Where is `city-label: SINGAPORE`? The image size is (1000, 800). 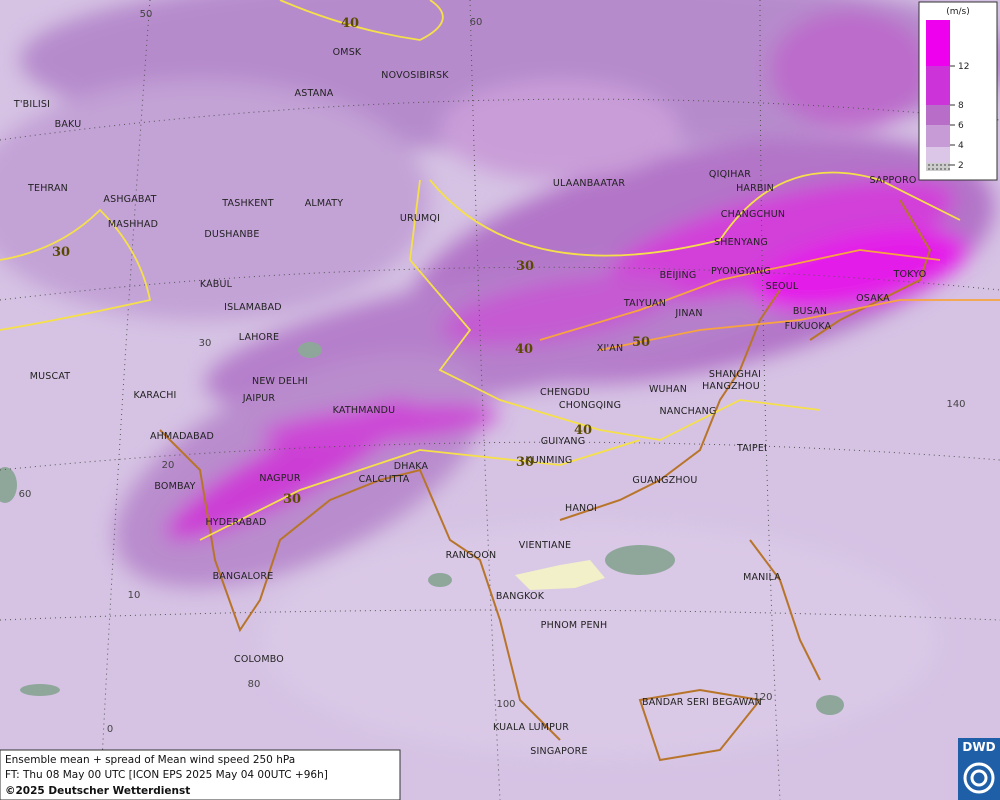
city-label: SINGAPORE is located at coordinates (558, 751).